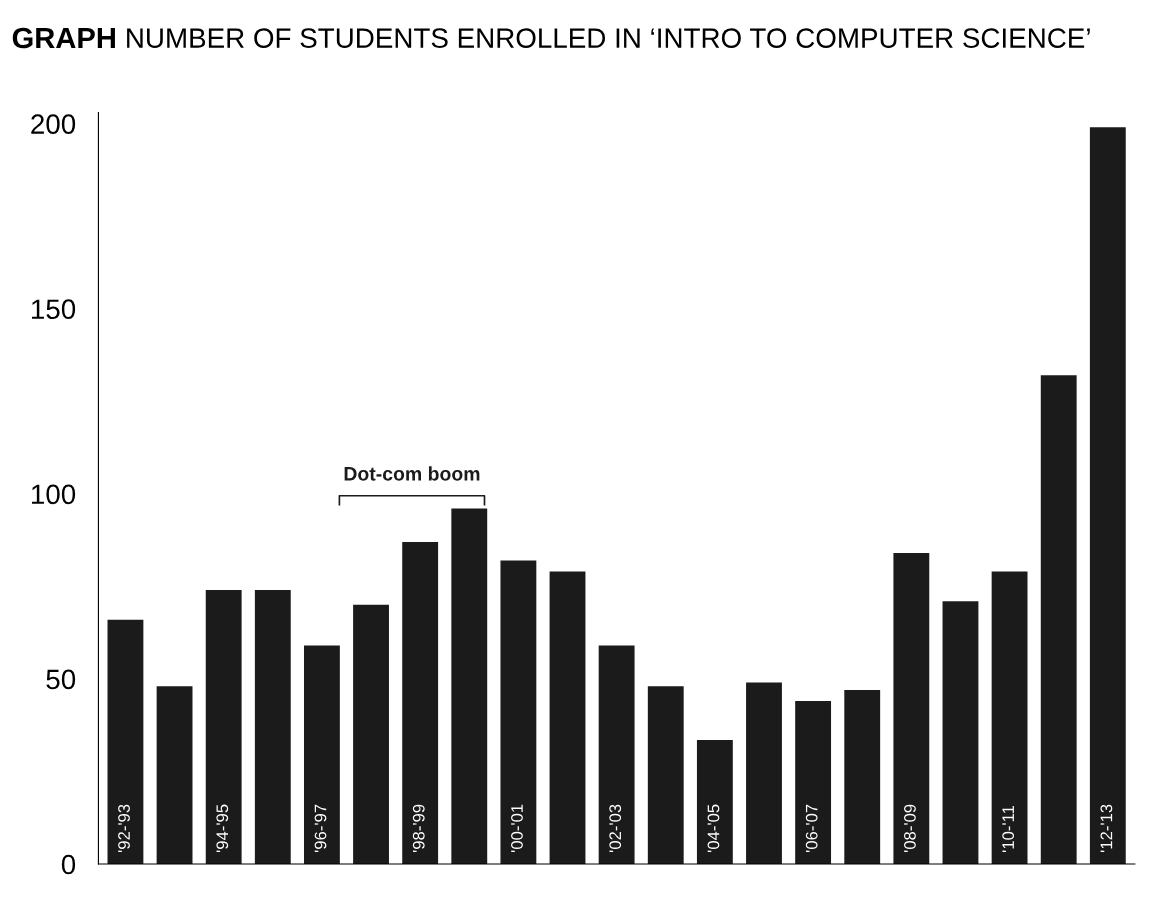  Describe the element at coordinates (222, 828) in the screenshot. I see `x-tick-label: '94-'95` at that location.